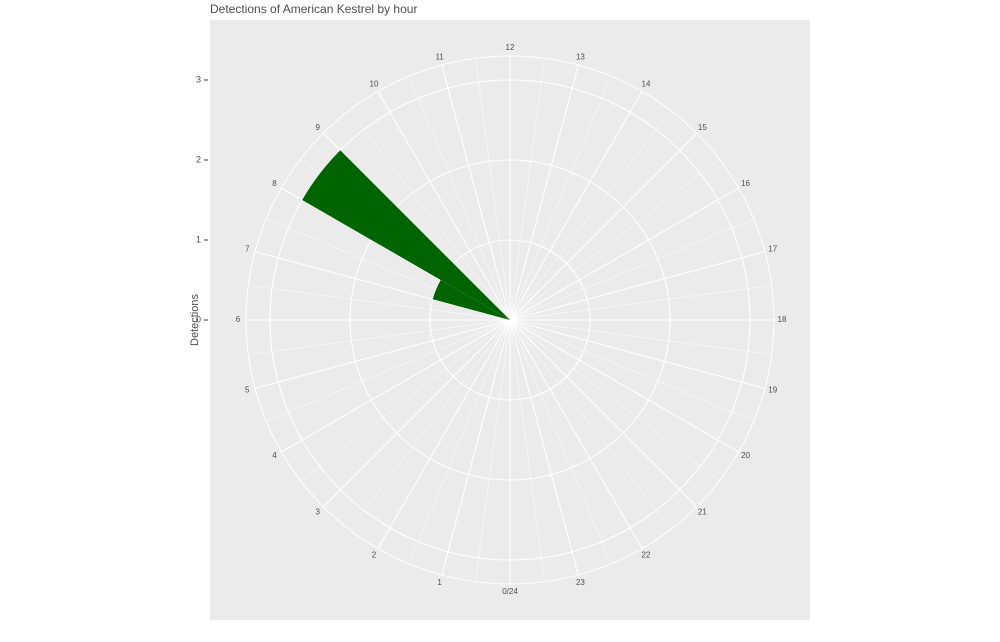  What do you see at coordinates (745, 455) in the screenshot?
I see `x-tick-label: 20` at bounding box center [745, 455].